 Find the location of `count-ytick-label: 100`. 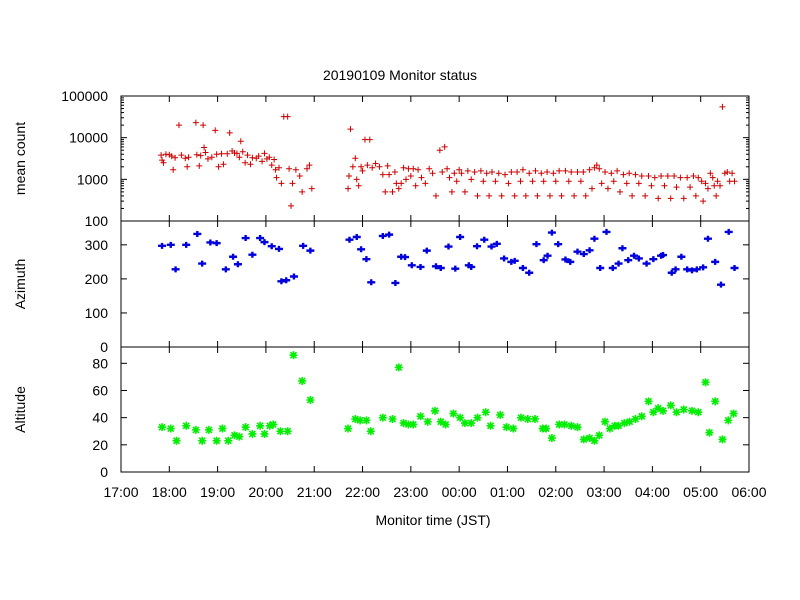

count-ytick-label: 100 is located at coordinates (97, 221).